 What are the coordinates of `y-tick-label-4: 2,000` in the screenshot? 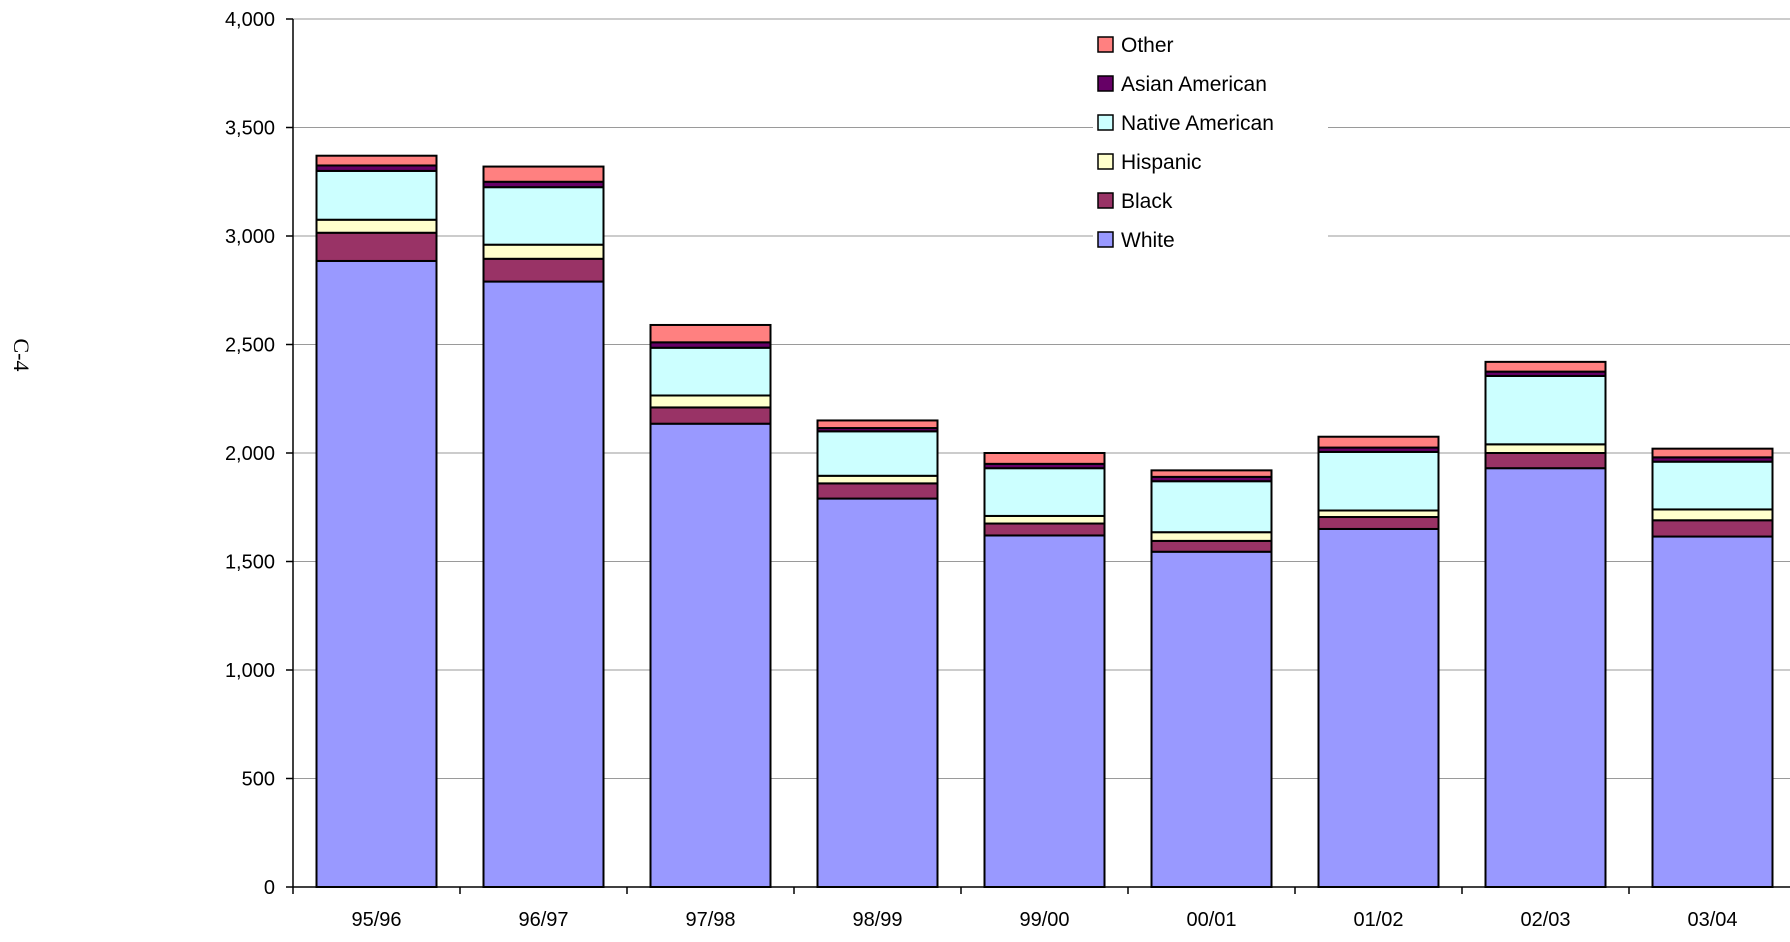 It's located at (250, 454).